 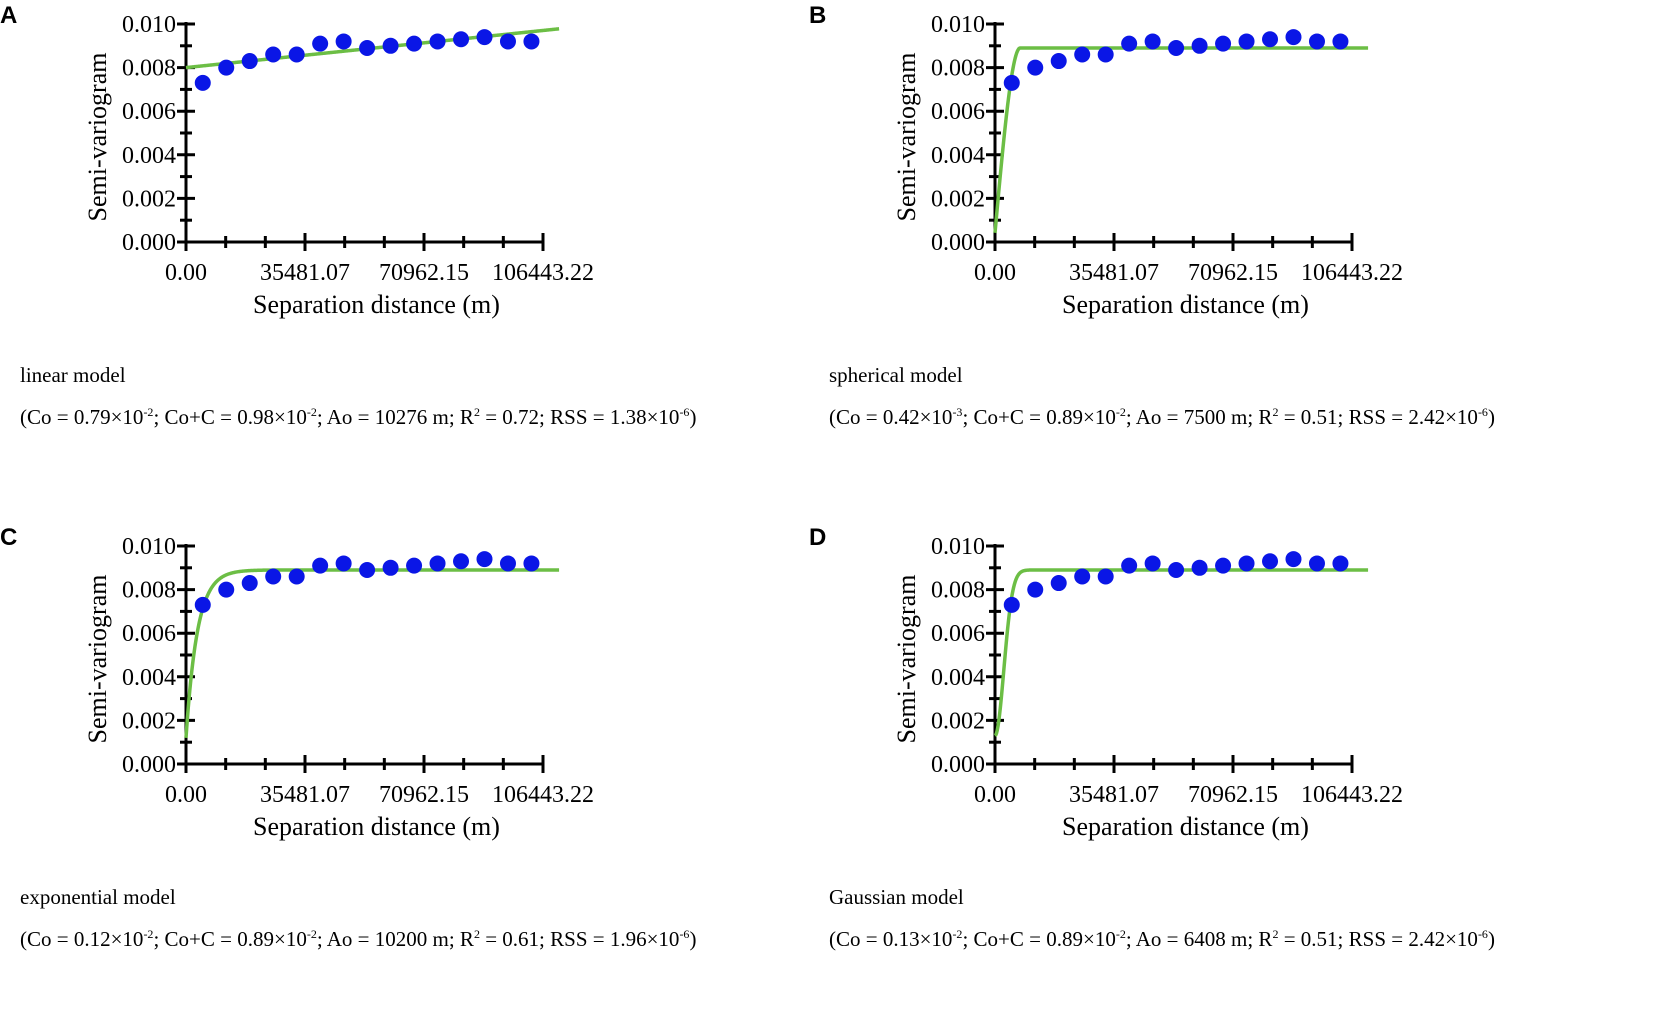 I want to click on panel-letter: A, so click(x=9, y=15).